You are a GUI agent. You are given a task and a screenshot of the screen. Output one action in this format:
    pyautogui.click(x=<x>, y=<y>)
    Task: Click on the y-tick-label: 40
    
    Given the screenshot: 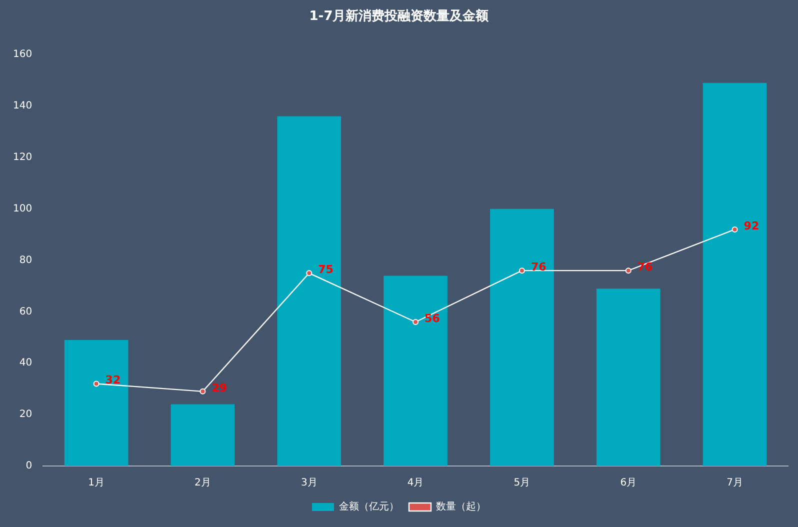 What is the action you would take?
    pyautogui.click(x=25, y=363)
    